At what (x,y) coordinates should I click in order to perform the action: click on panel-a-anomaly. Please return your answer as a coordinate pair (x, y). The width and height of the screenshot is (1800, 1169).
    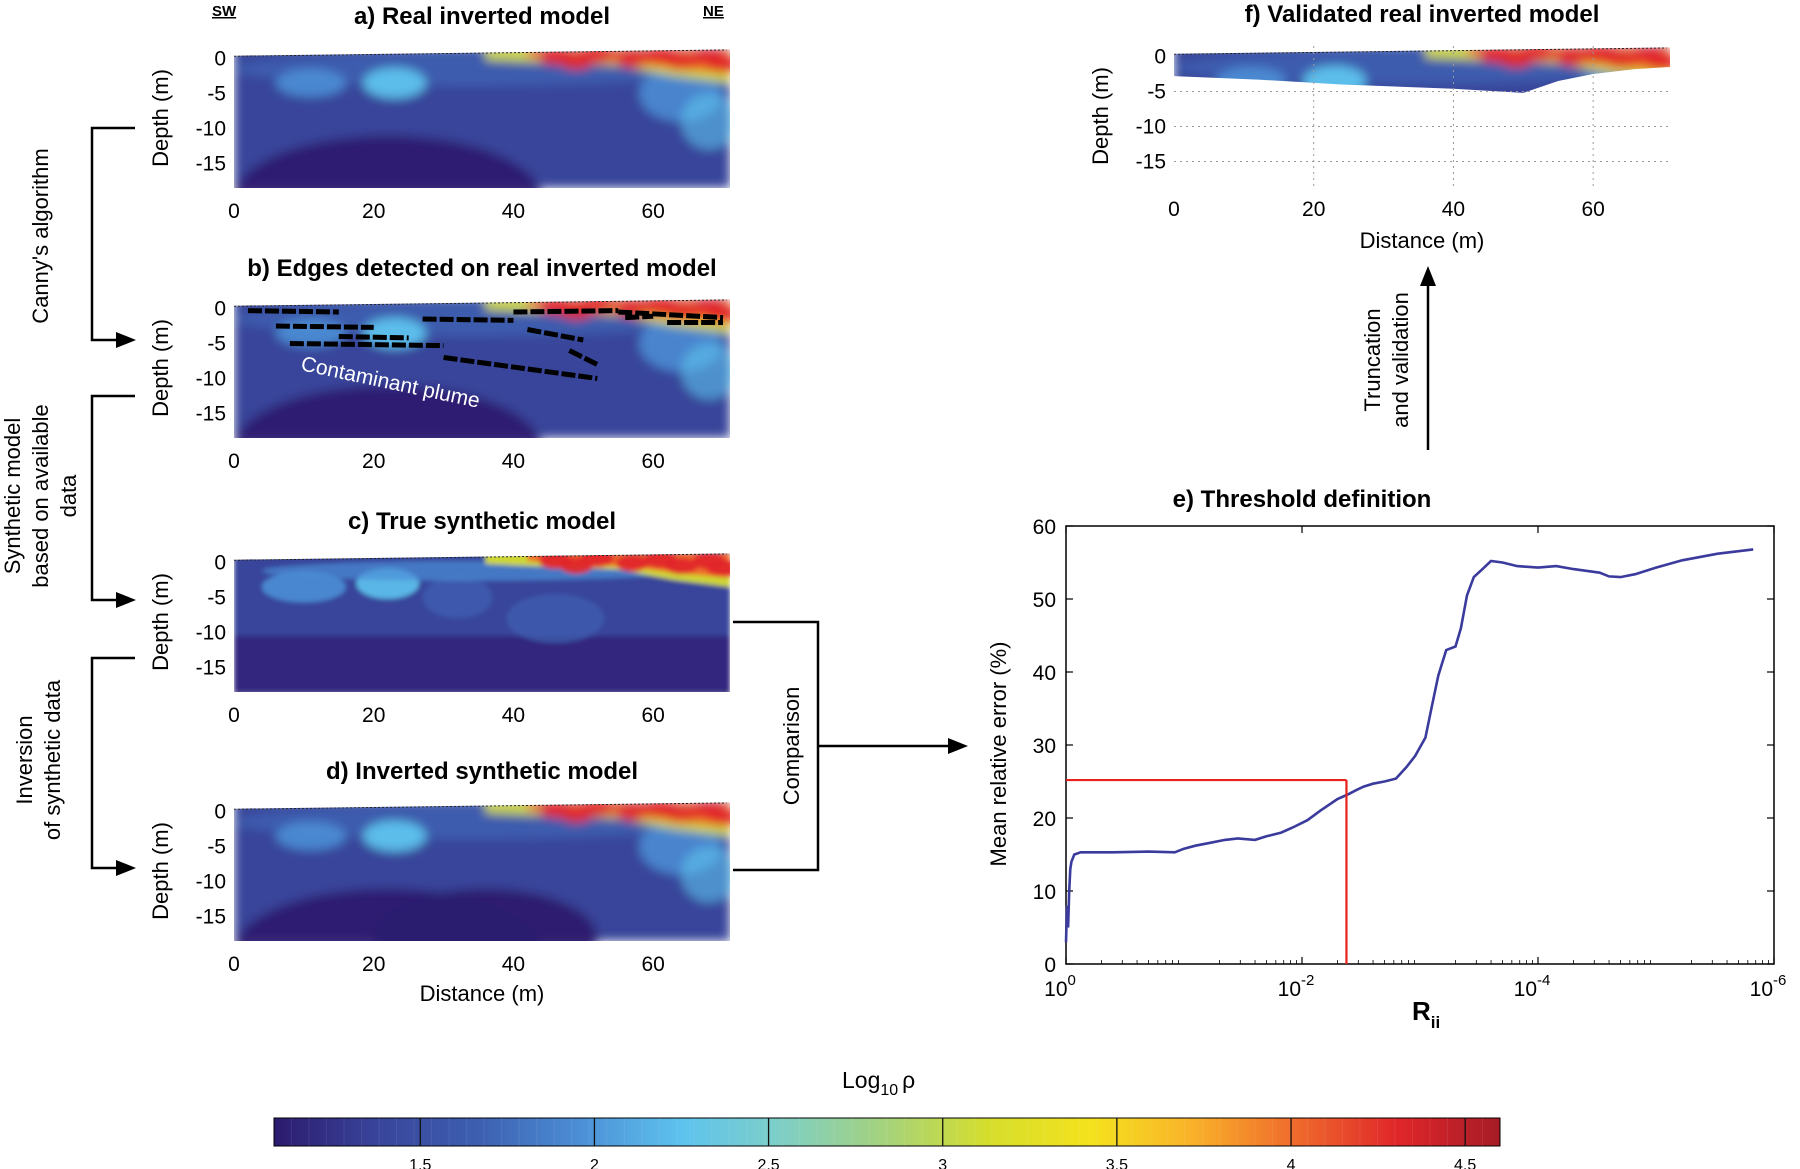
    Looking at the image, I should click on (310, 83).